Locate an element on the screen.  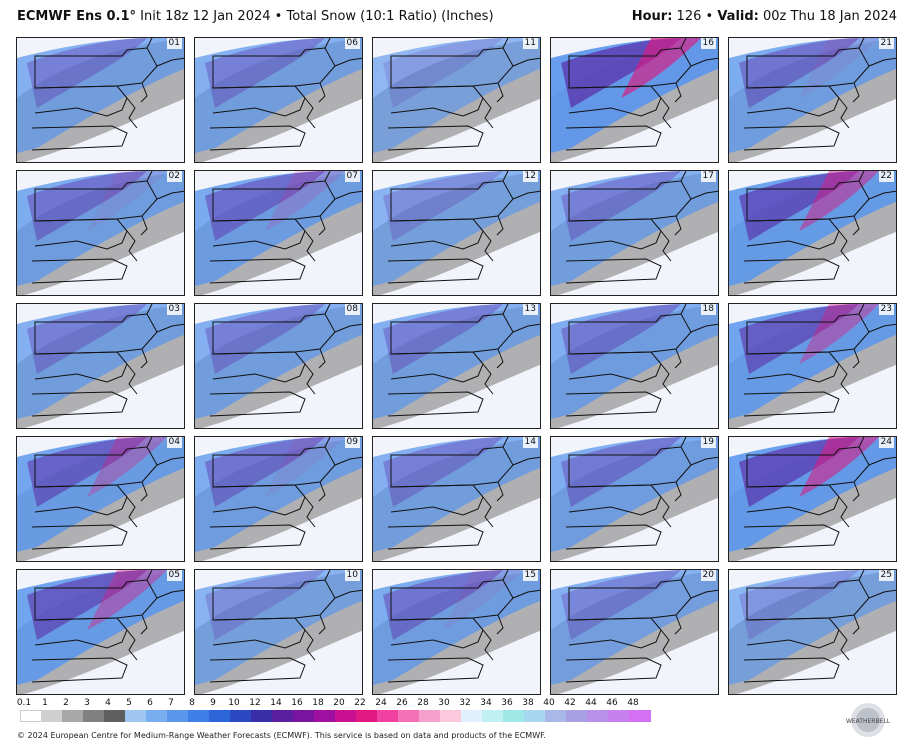
ensemble-member-panel: 11 is located at coordinates (456, 100).